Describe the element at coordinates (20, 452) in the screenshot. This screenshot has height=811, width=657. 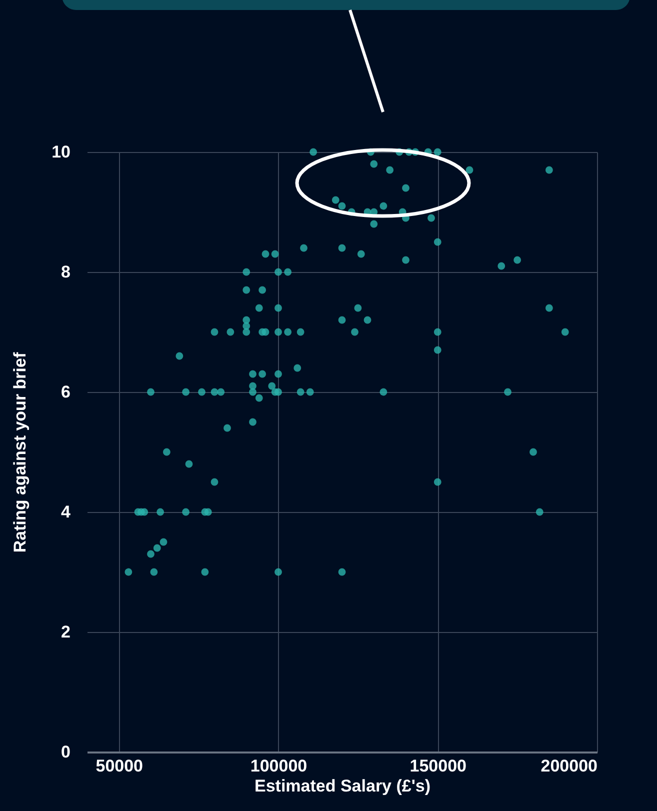
I see `y-axis-title: Rating against your brief` at that location.